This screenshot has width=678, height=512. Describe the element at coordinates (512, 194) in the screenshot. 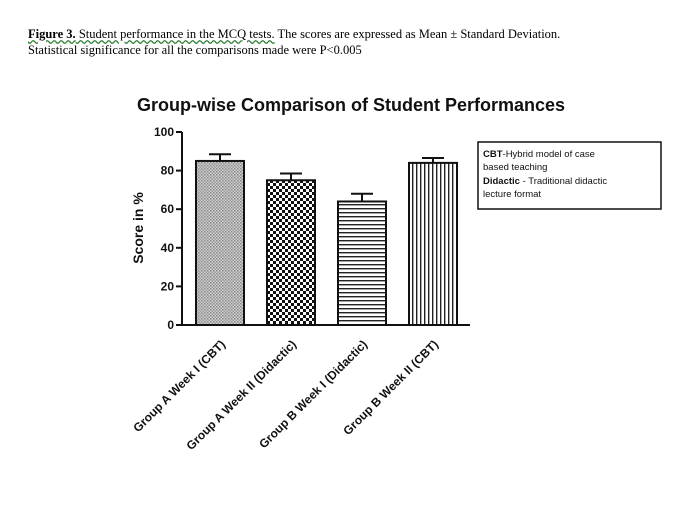

I see `legend-line-4: lecture format` at that location.